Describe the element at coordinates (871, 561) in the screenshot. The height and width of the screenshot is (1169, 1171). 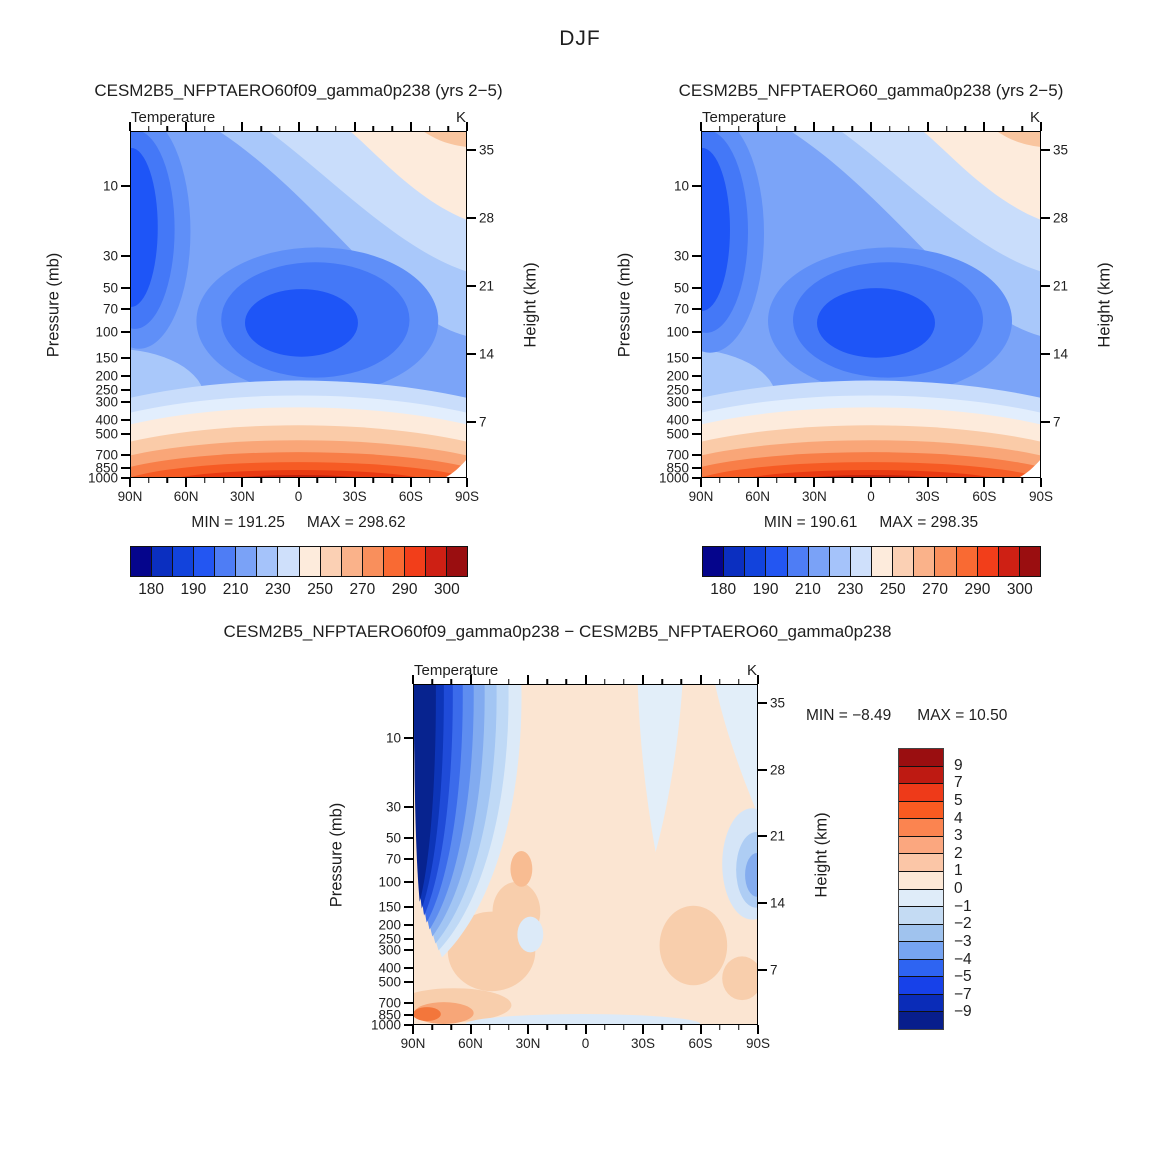
I see `temperature-colorbar-right` at that location.